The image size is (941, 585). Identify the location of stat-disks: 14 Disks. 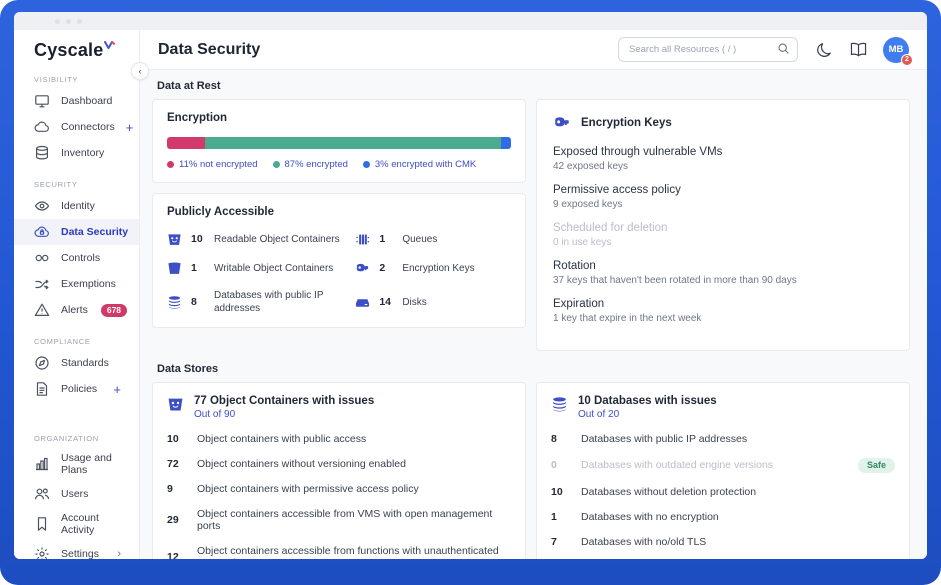
(433, 302).